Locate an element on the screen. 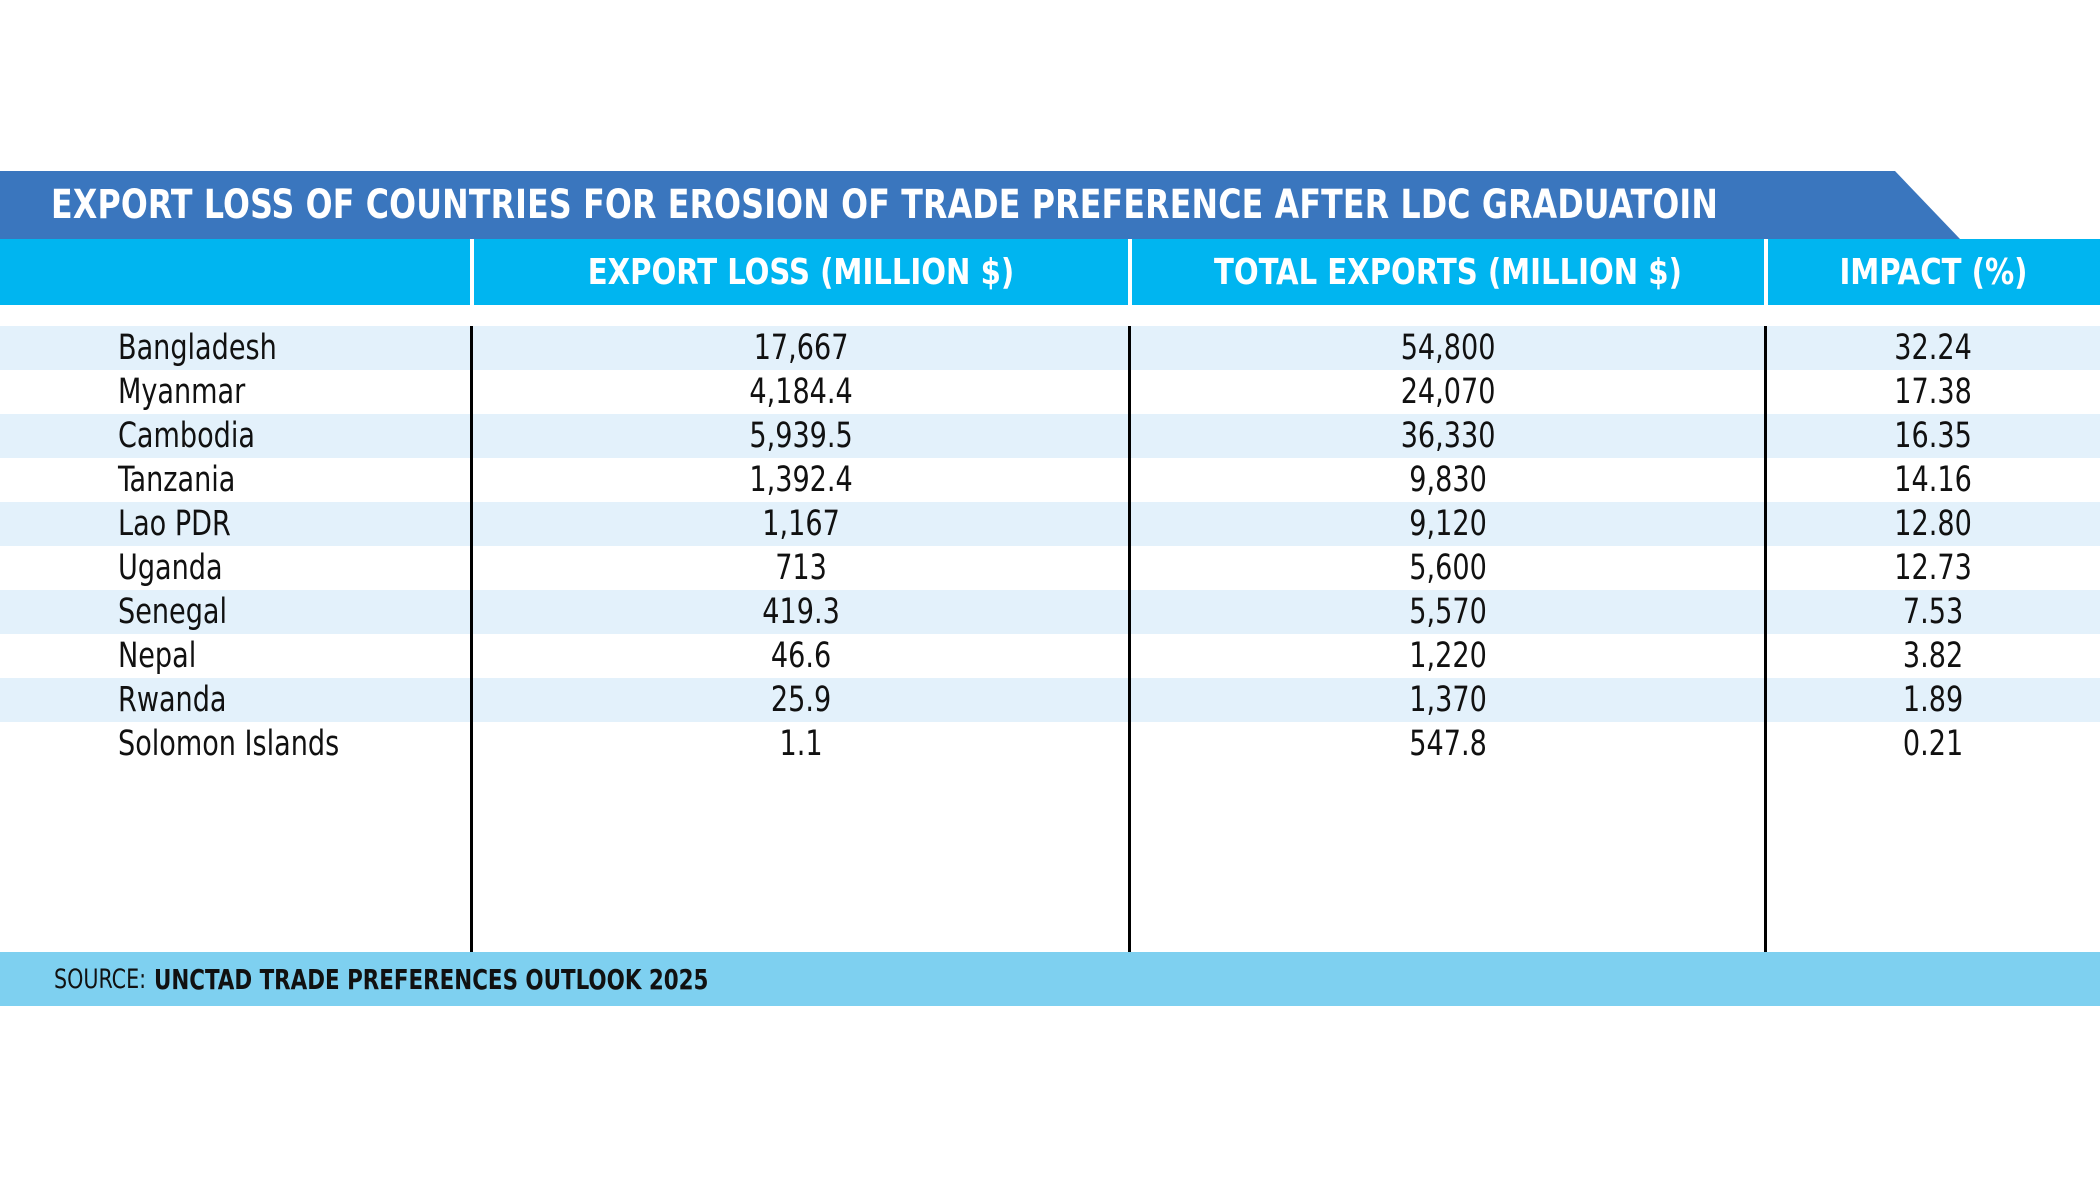 The image size is (2100, 1178). cell-impact: 1.89 is located at coordinates (1933, 700).